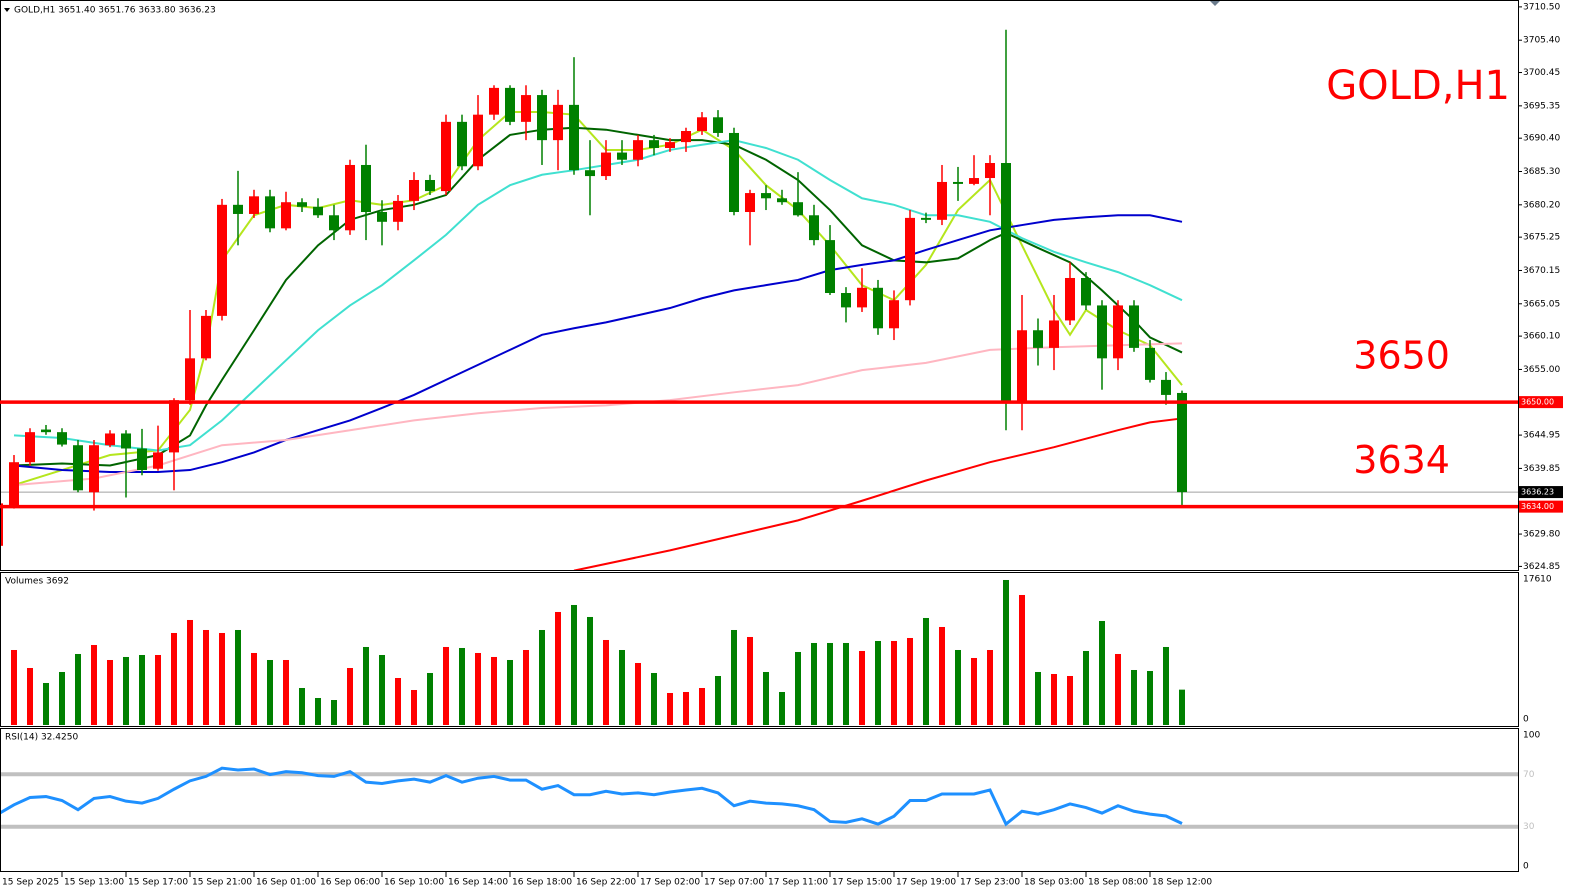  What do you see at coordinates (1541, 337) in the screenshot?
I see `y-tick-label: 3660.10` at bounding box center [1541, 337].